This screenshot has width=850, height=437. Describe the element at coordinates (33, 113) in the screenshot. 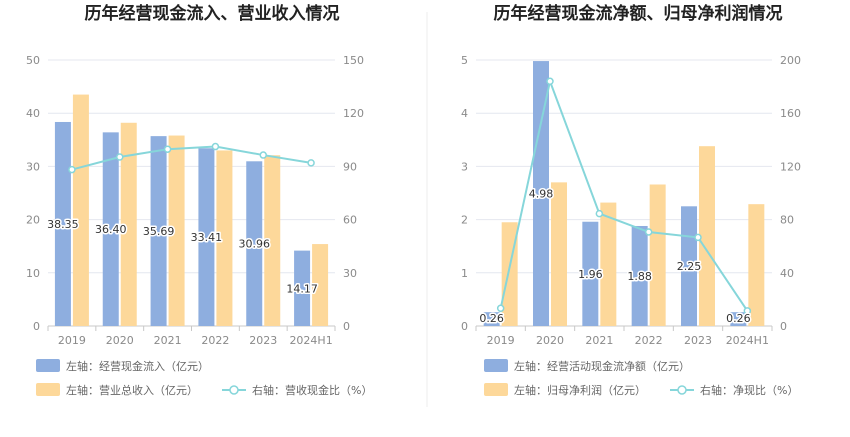

I see `y-left-tick-label: 40` at that location.